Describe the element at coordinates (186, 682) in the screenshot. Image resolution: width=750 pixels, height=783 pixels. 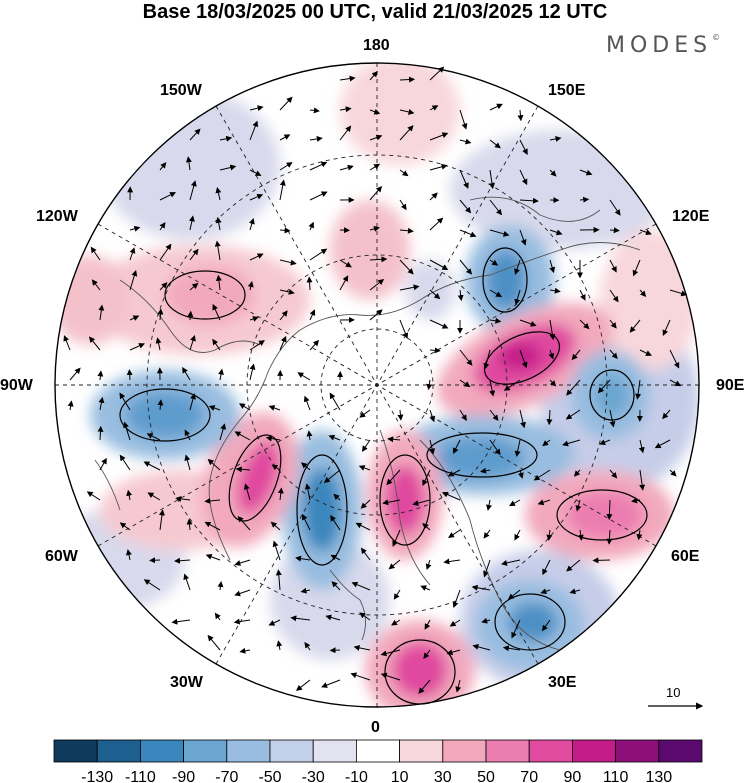
I see `lon-label-30w: 30W` at that location.